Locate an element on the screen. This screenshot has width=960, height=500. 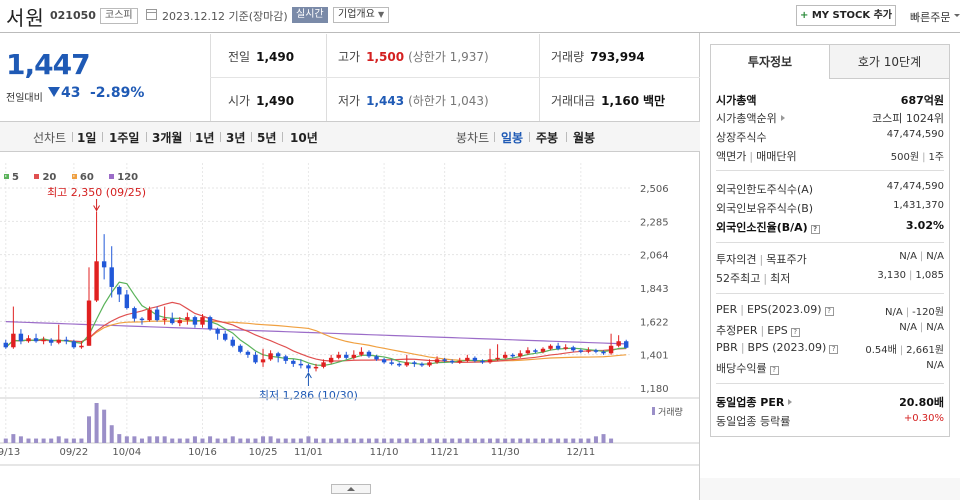
sector-change-label: 동일업종 등락률 is located at coordinates (753, 421).